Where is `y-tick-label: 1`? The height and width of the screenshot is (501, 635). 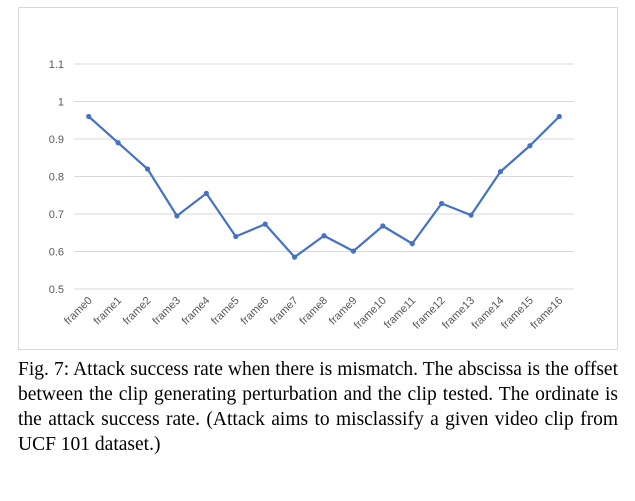 y-tick-label: 1 is located at coordinates (61, 103).